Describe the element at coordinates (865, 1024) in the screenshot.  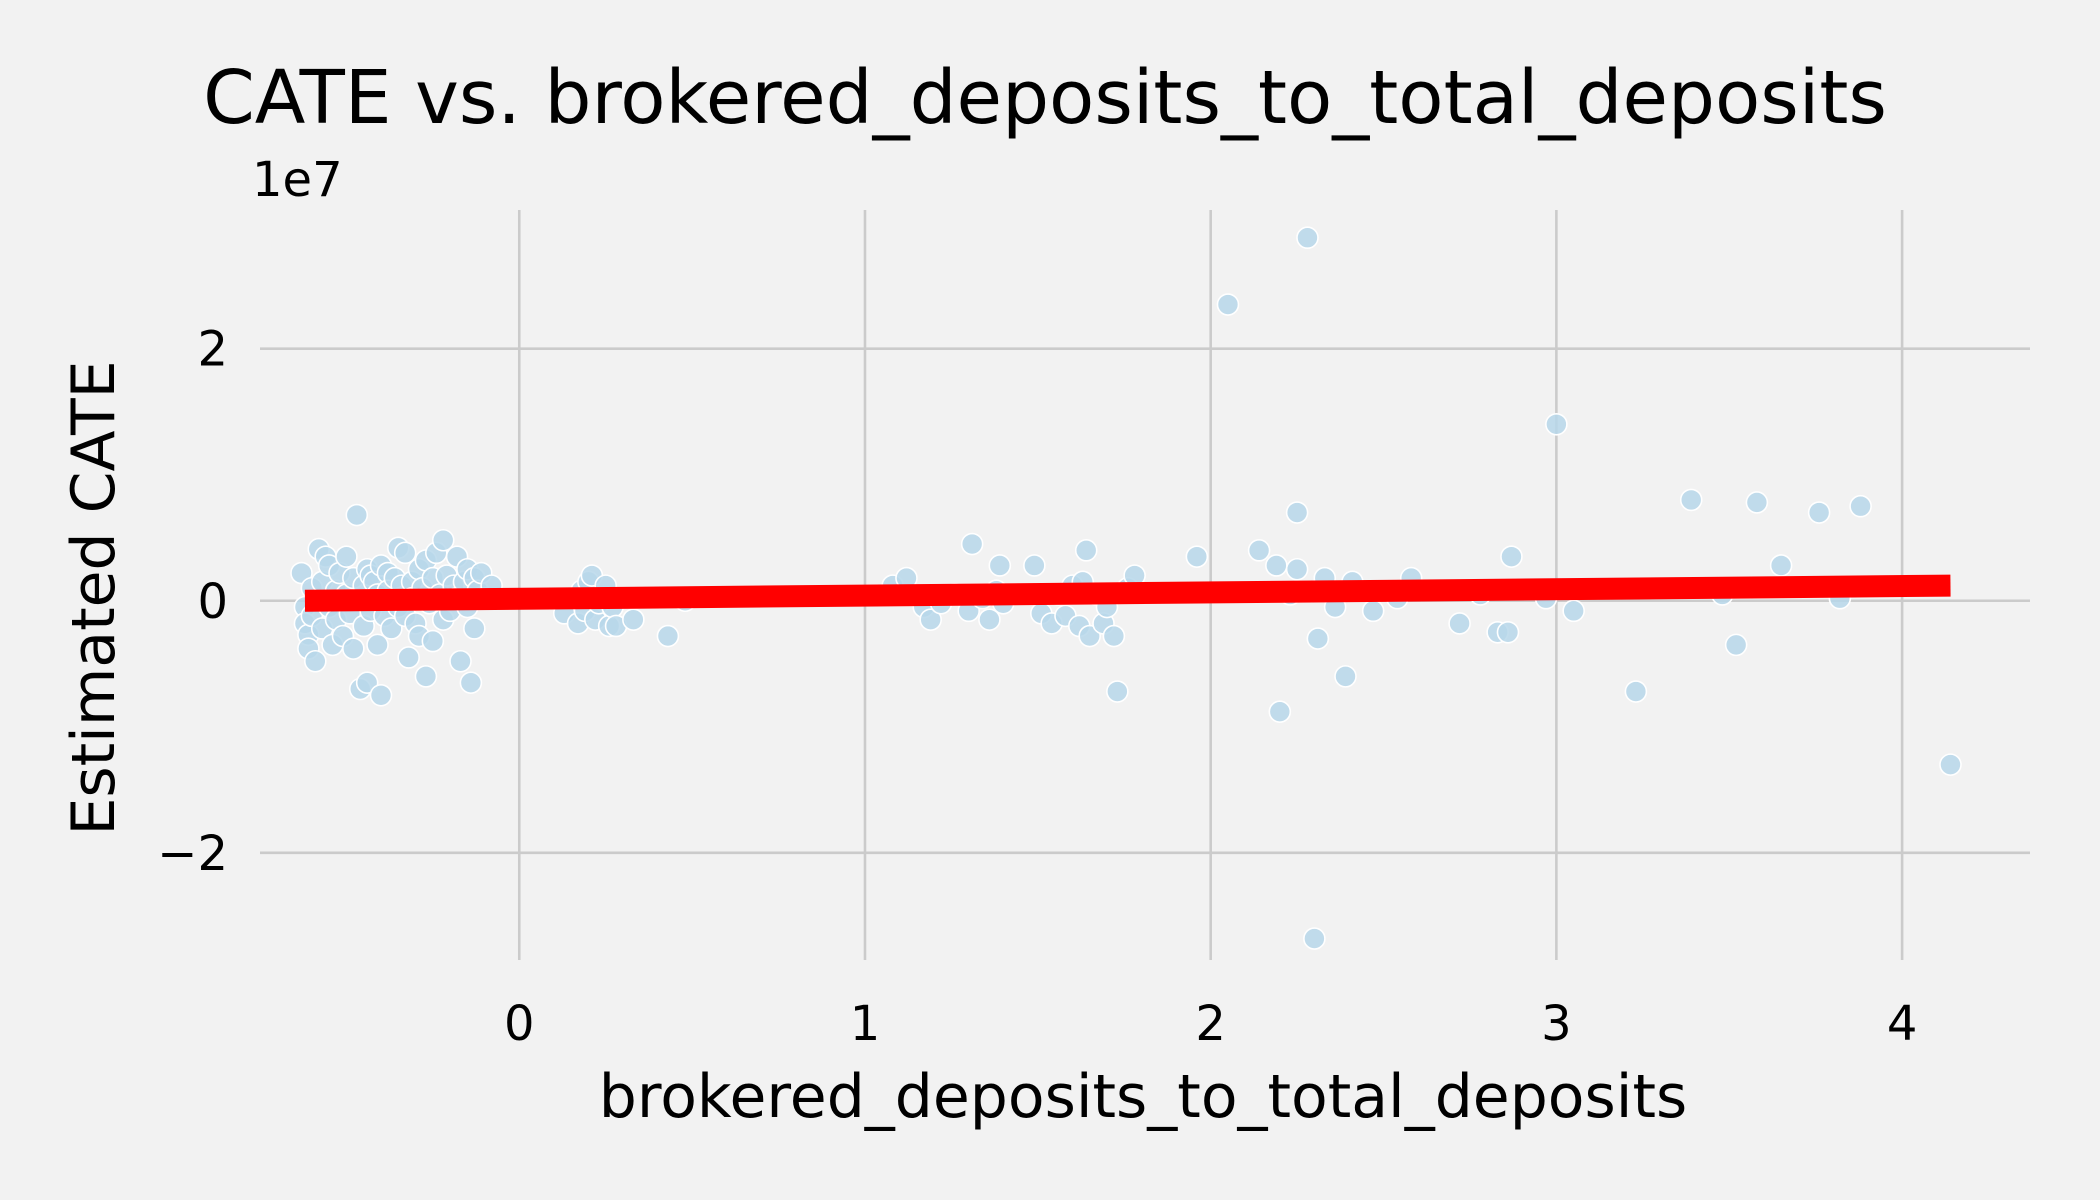
I see `x-tick-label: 1` at that location.